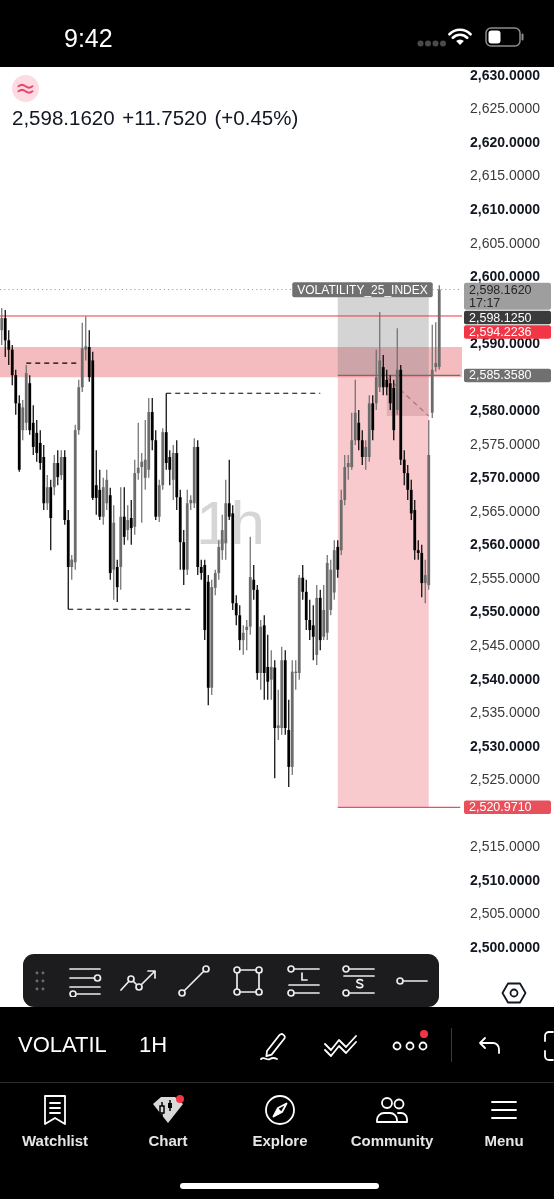 This screenshot has width=554, height=1199. What do you see at coordinates (485, 303) in the screenshot?
I see `text: 17:17` at bounding box center [485, 303].